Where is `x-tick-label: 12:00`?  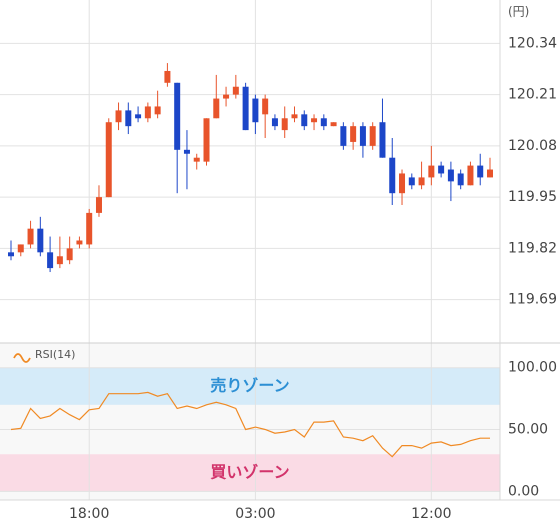 x-tick-label: 12:00 is located at coordinates (431, 514).